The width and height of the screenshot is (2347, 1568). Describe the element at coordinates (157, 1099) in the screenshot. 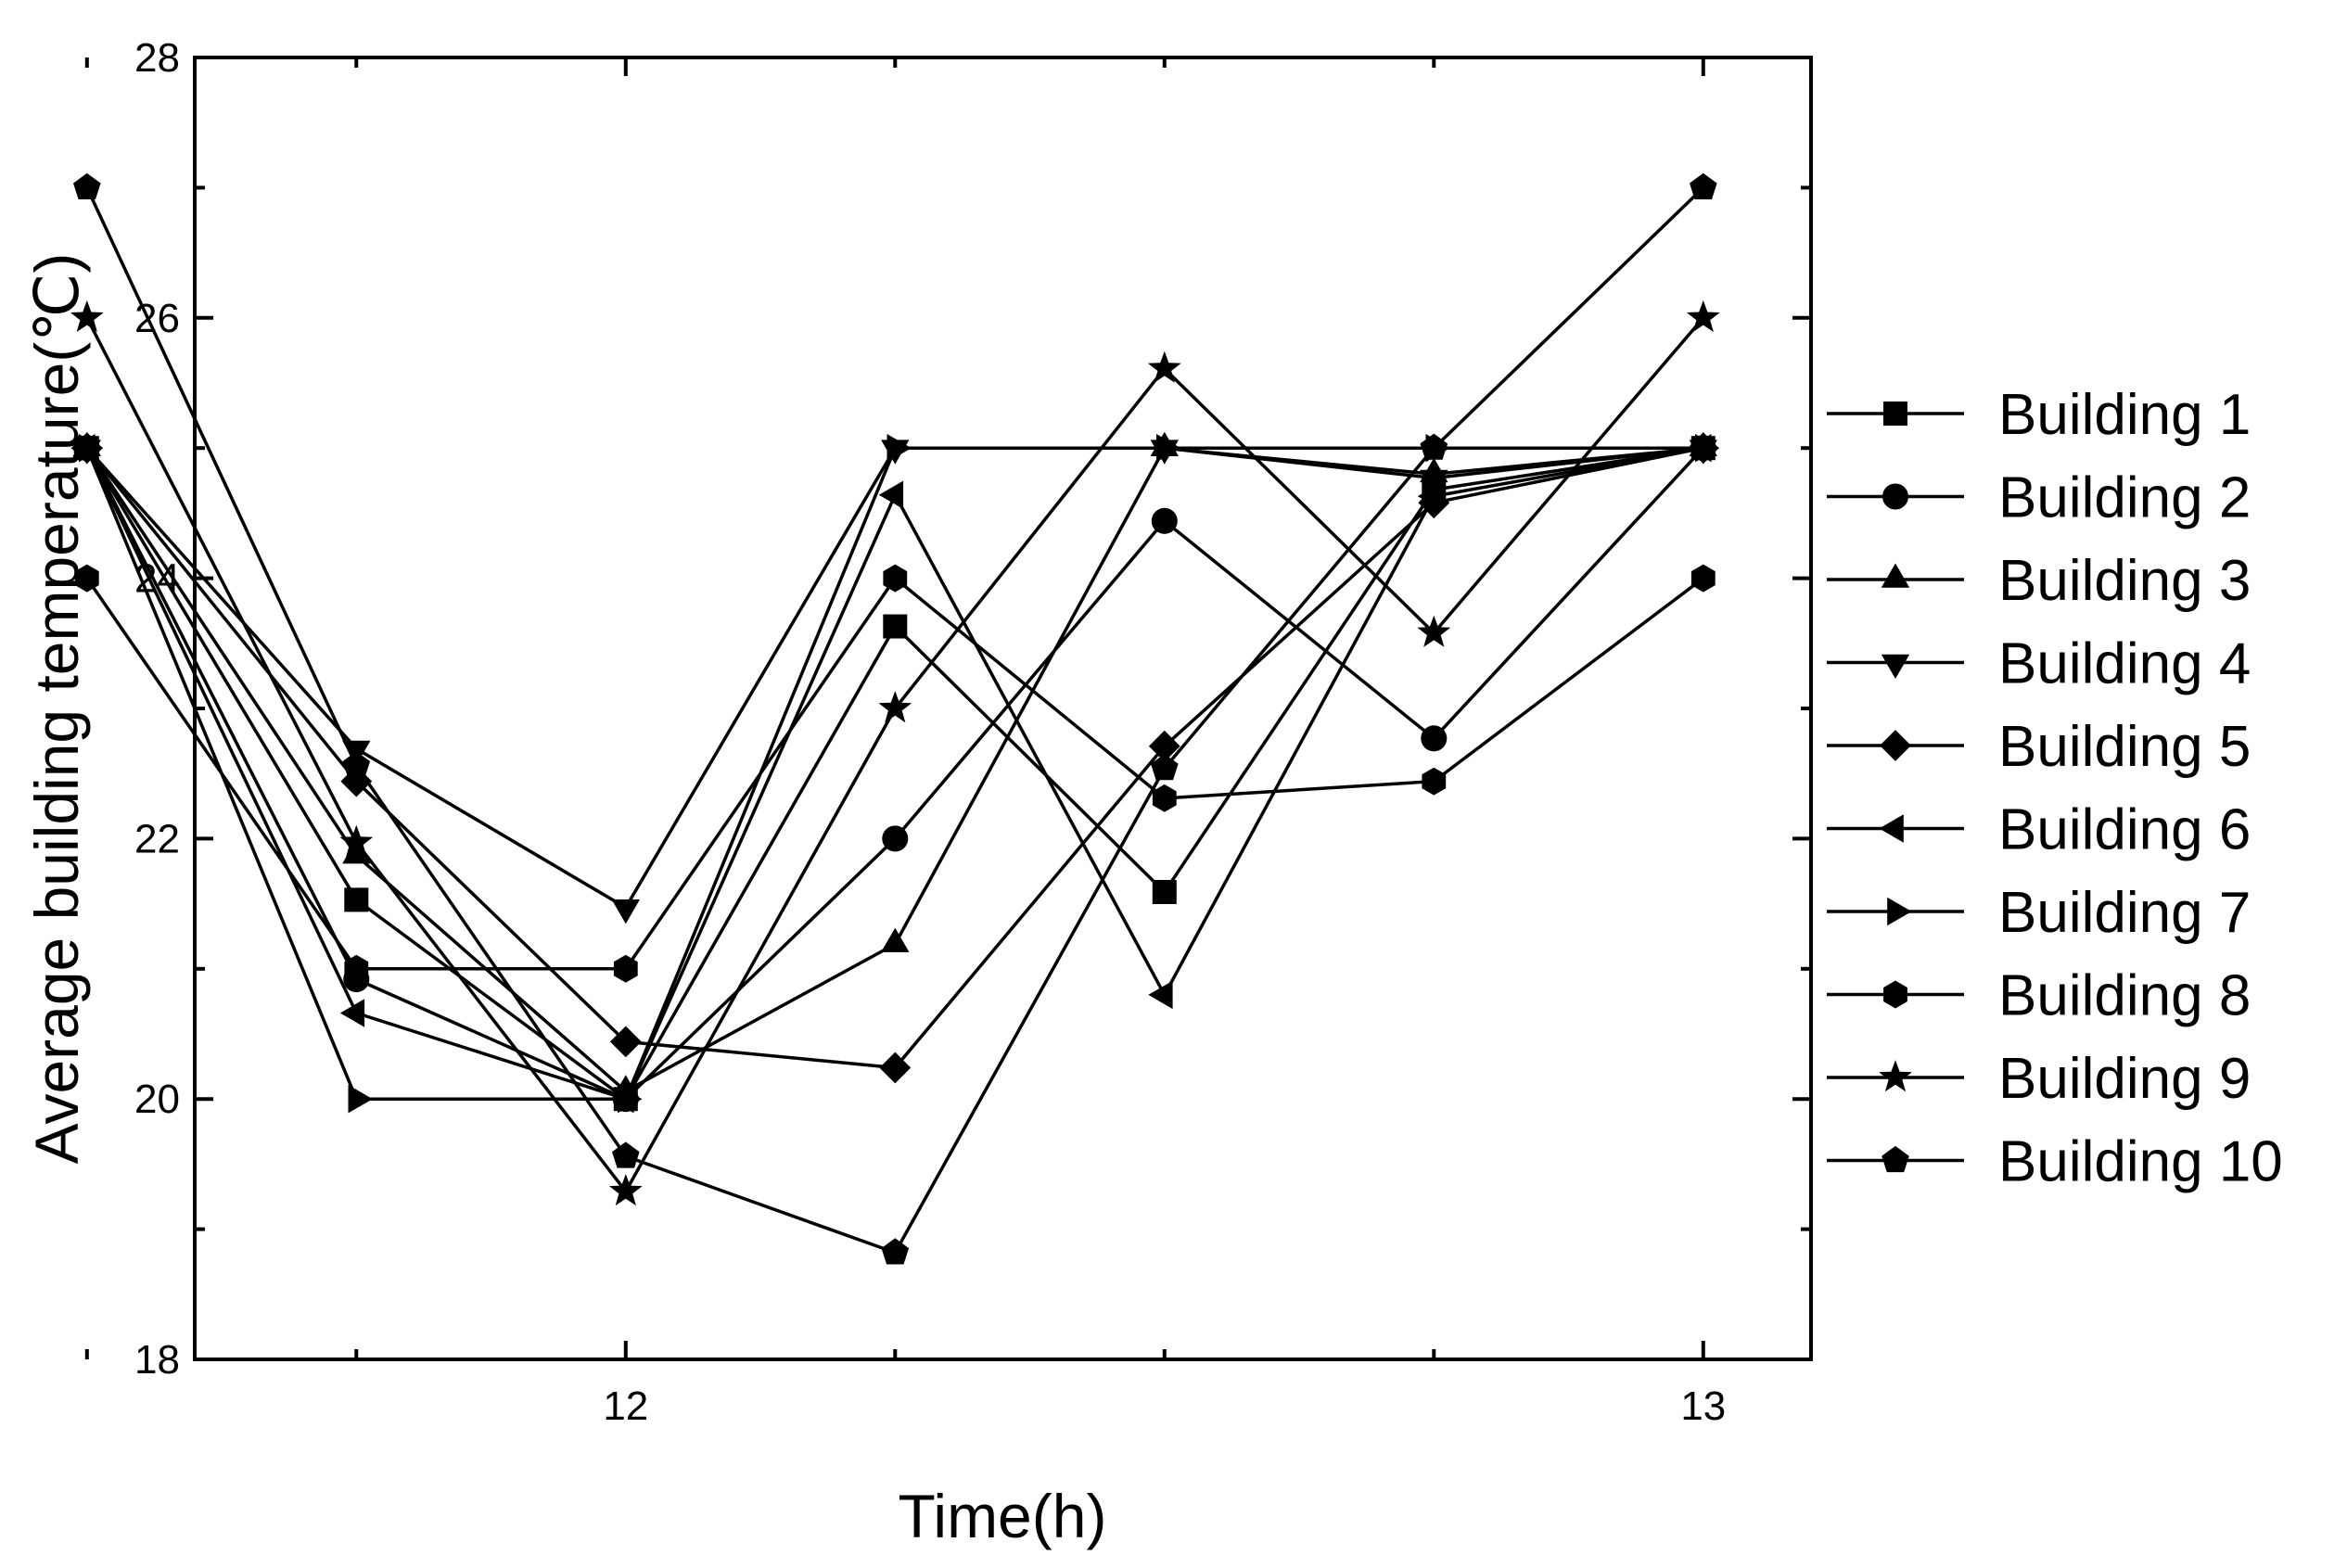

I see `y-tick-label: 20` at that location.